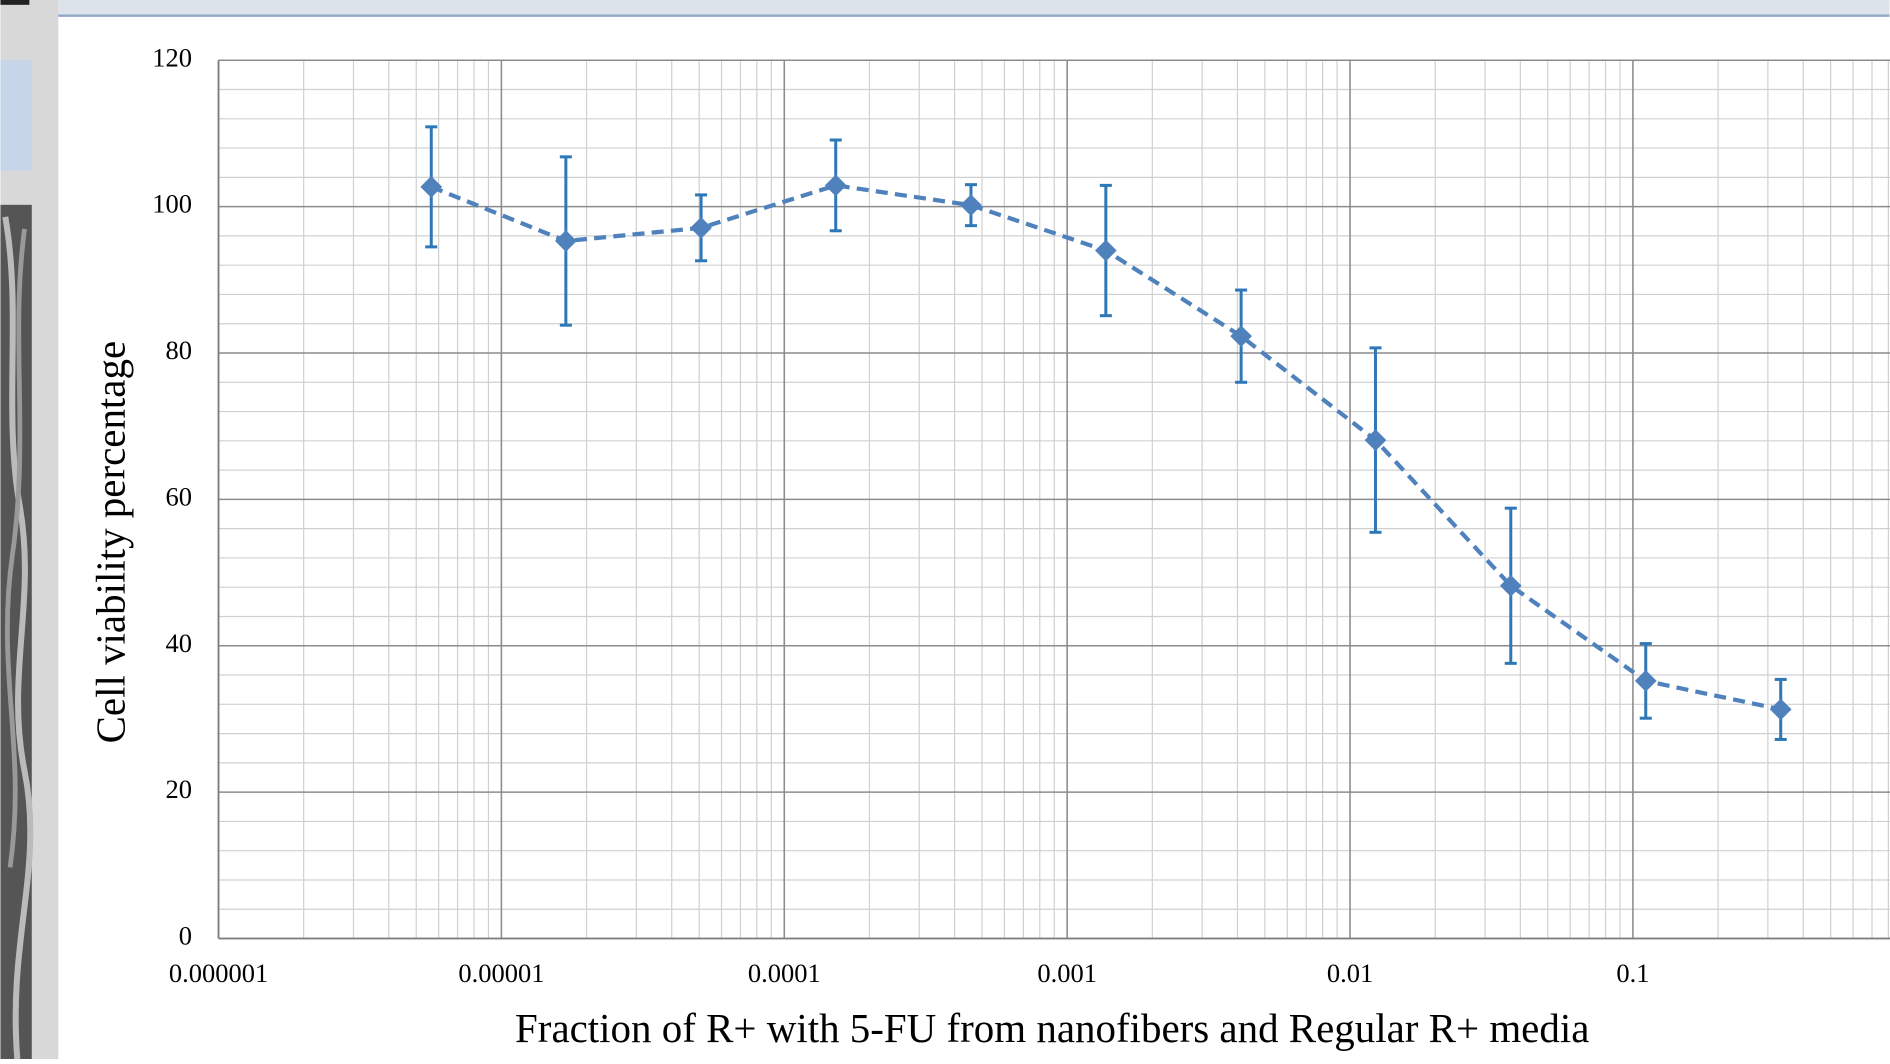 Image resolution: width=1890 pixels, height=1064 pixels. What do you see at coordinates (16, 116) in the screenshot?
I see `side-box` at bounding box center [16, 116].